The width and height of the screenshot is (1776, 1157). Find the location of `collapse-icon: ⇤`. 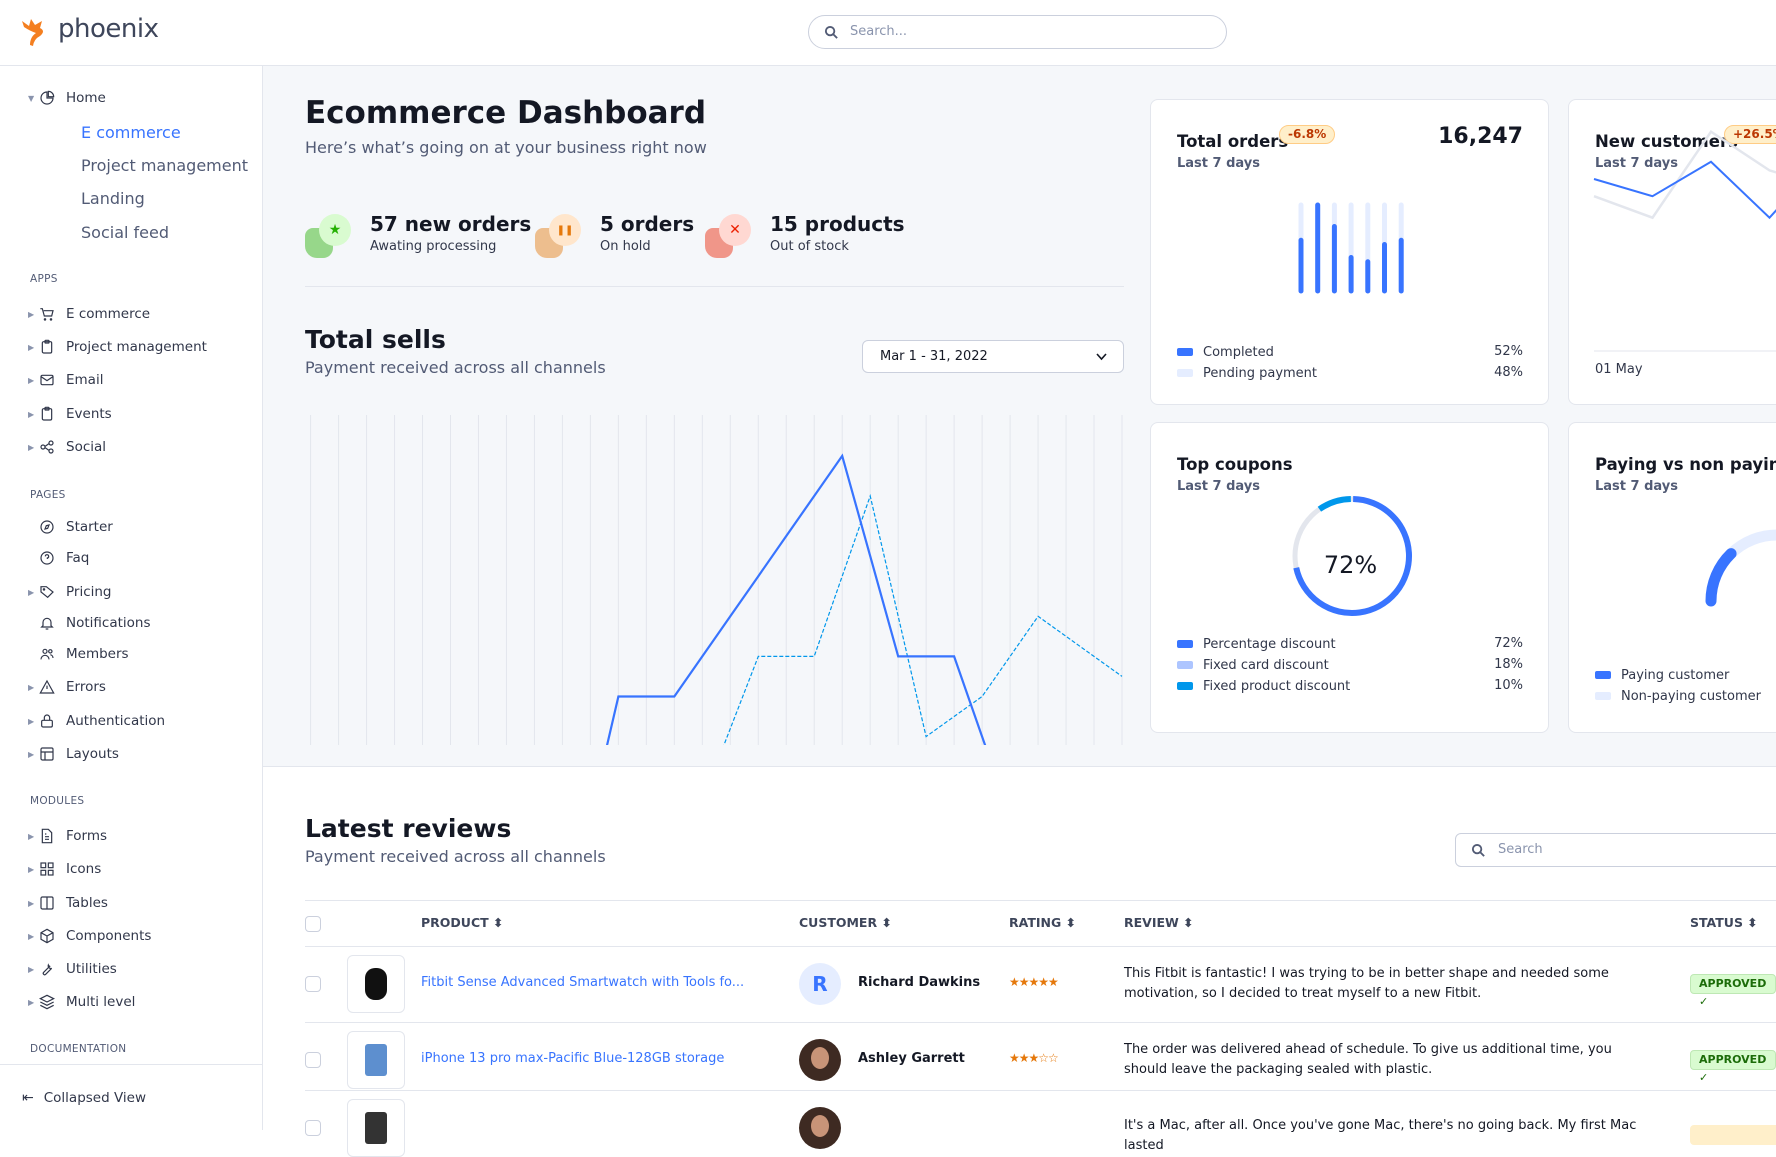

collapse-icon: ⇤ is located at coordinates (28, 1098).